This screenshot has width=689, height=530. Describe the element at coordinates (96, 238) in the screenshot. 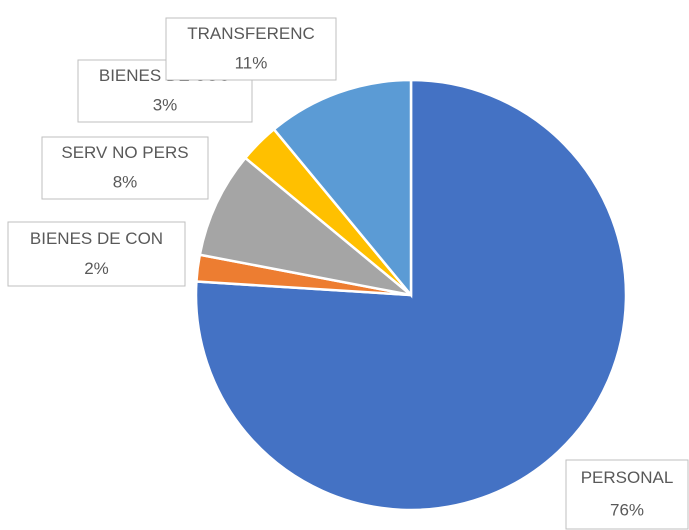

I see `category-label: BIENES DE CON` at that location.